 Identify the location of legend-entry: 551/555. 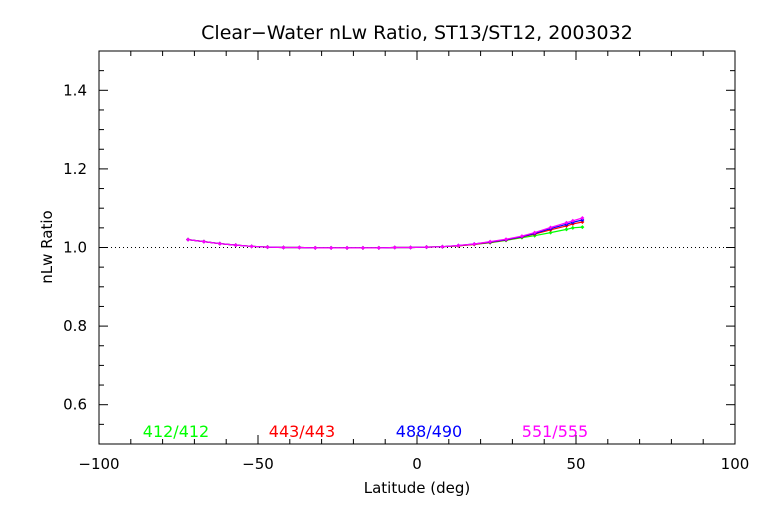
(555, 431).